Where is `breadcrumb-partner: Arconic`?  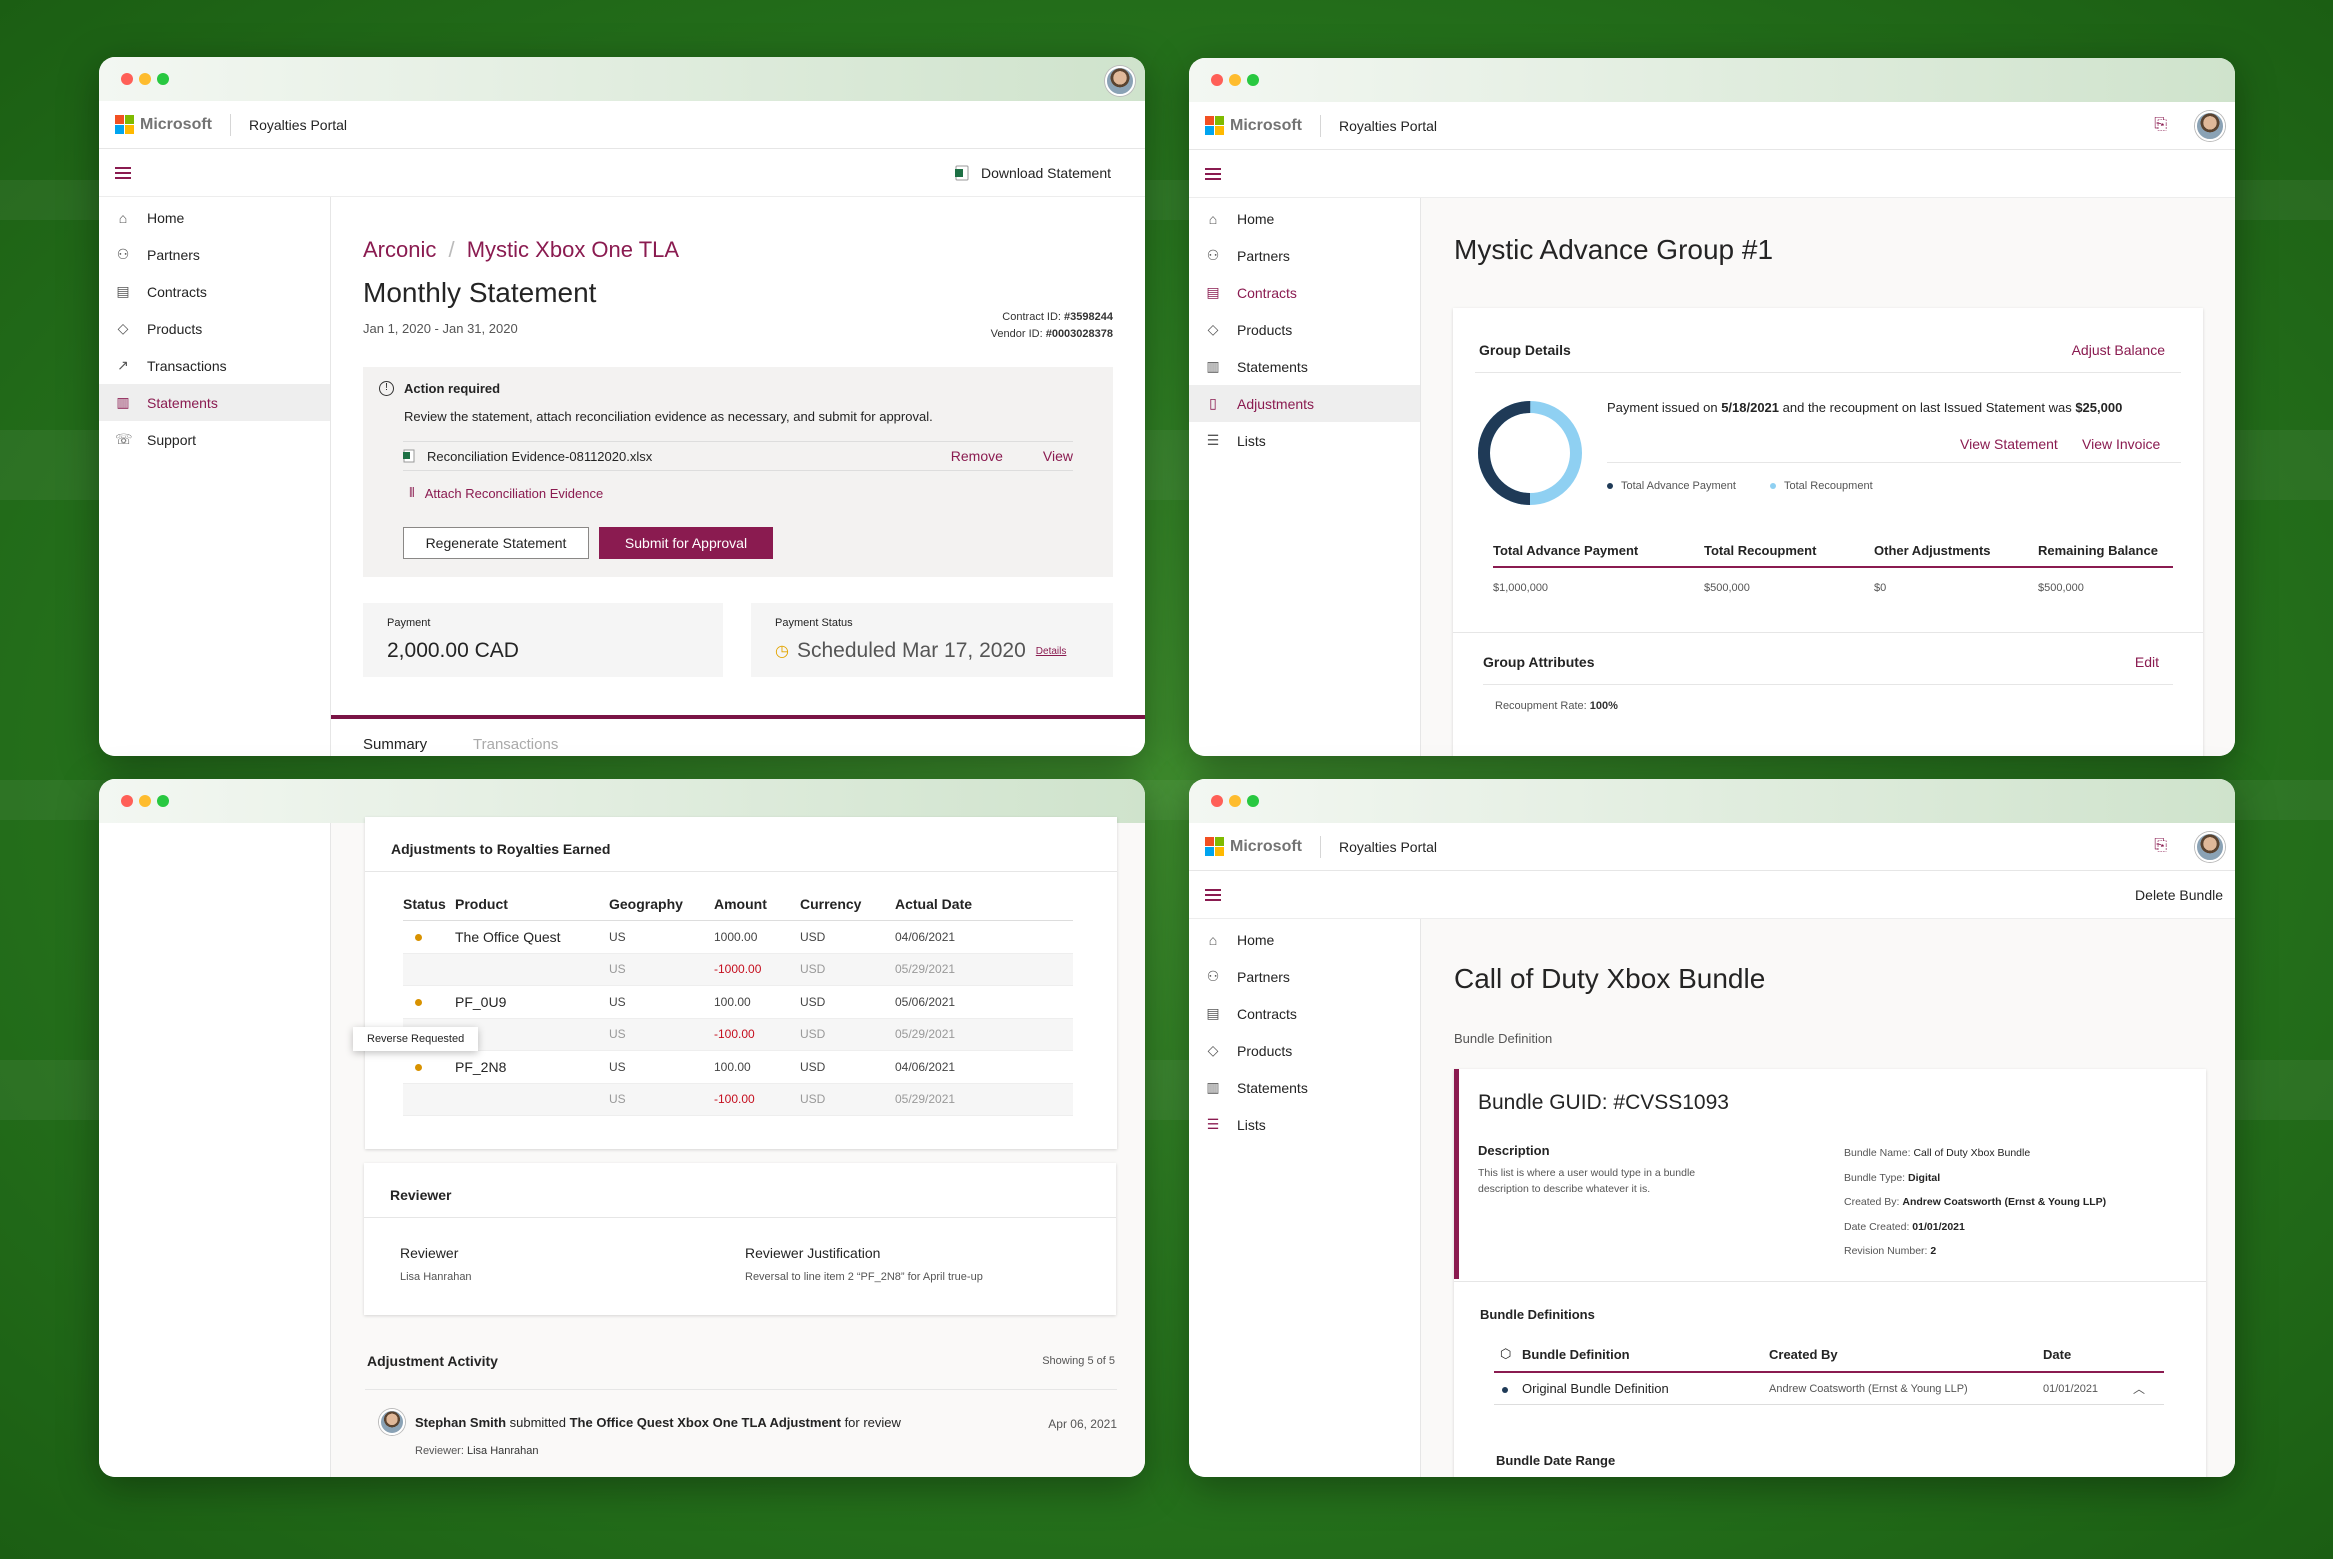
breadcrumb-partner: Arconic is located at coordinates (400, 249).